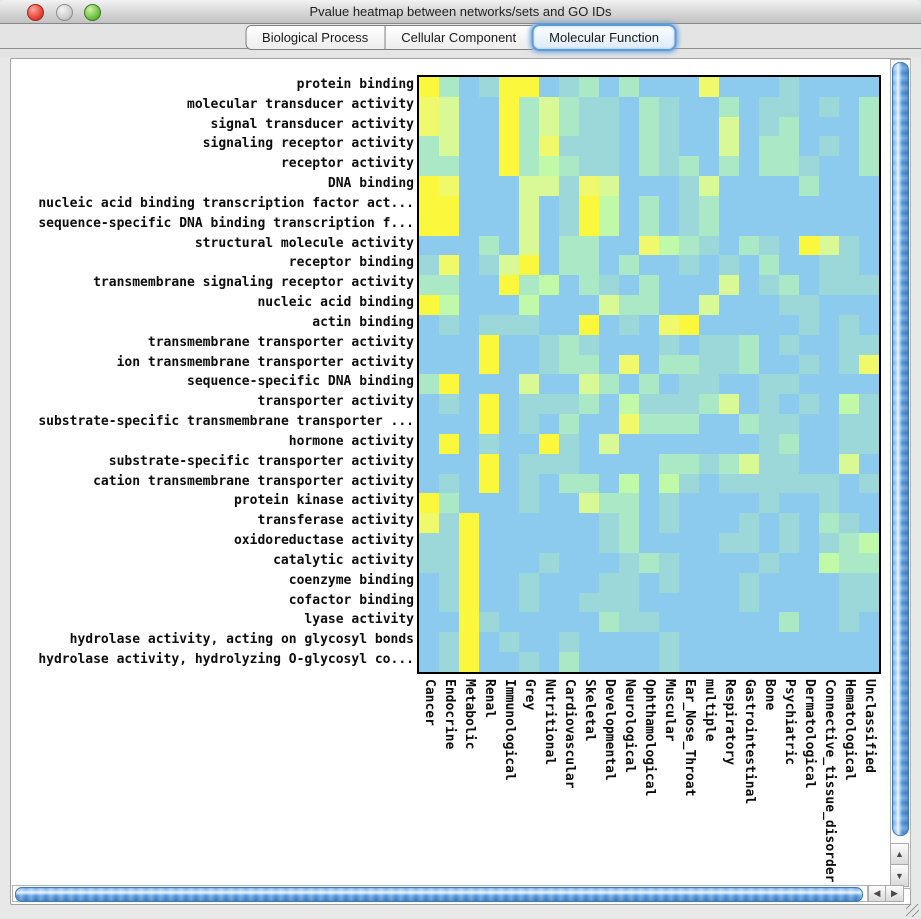  Describe the element at coordinates (64, 12) in the screenshot. I see `minimize-button-icon` at that location.